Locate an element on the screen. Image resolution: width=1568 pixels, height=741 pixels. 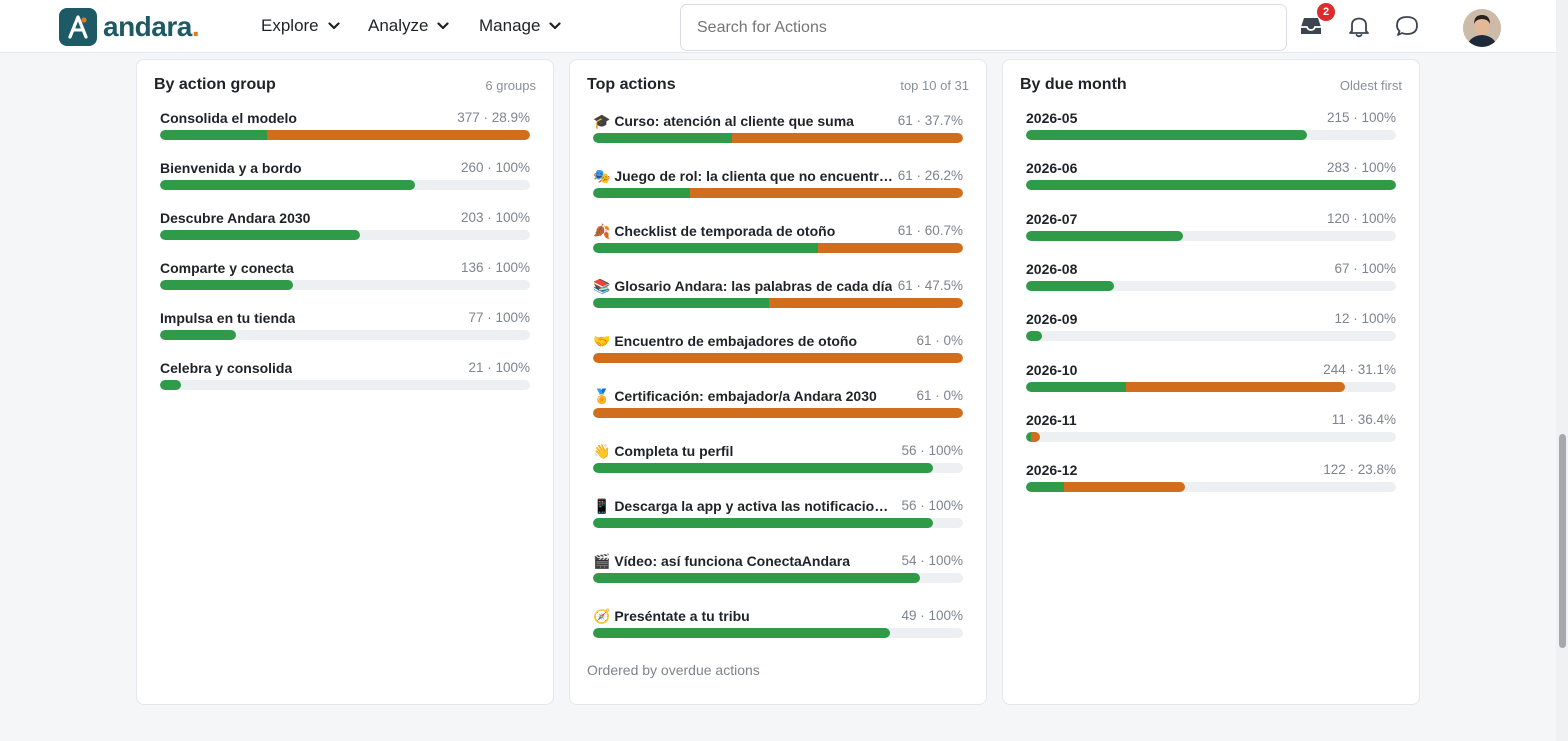
list-item: Descubre Andara 2030 203 · 100% is located at coordinates (345, 225).